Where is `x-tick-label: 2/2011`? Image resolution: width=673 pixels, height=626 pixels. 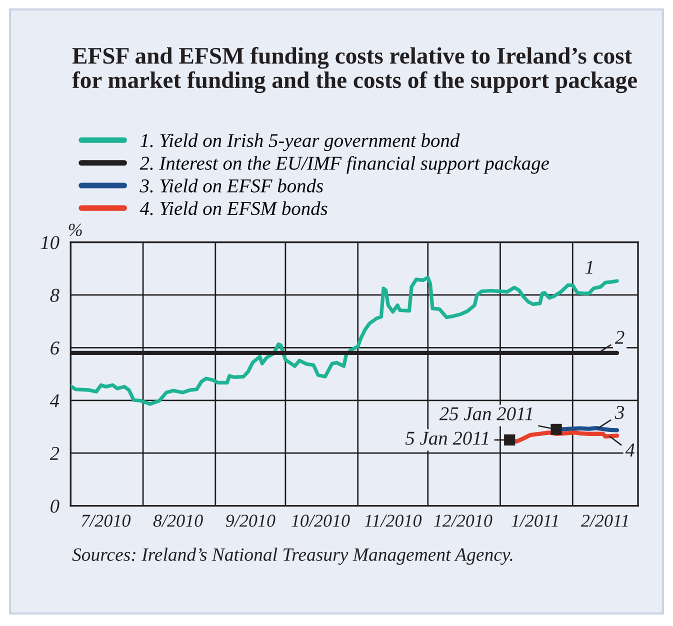 x-tick-label: 2/2011 is located at coordinates (604, 520).